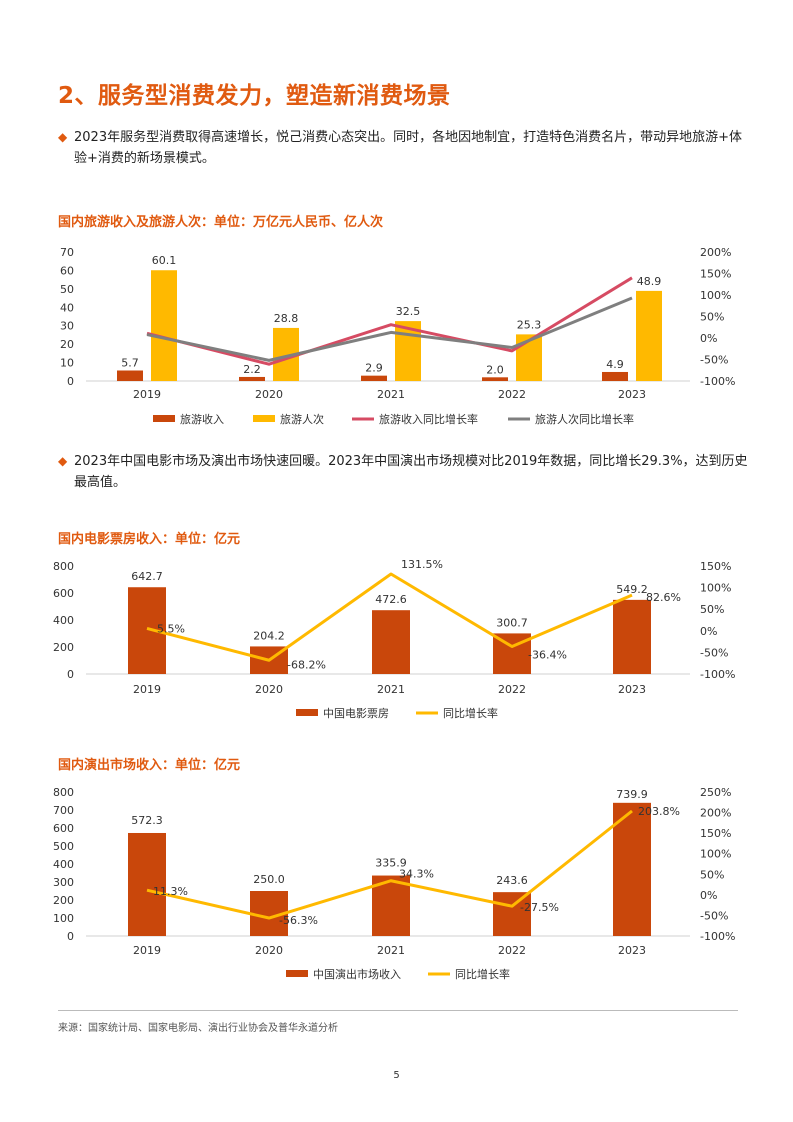  I want to click on y2-axis-tick-label: 150%, so click(715, 566).